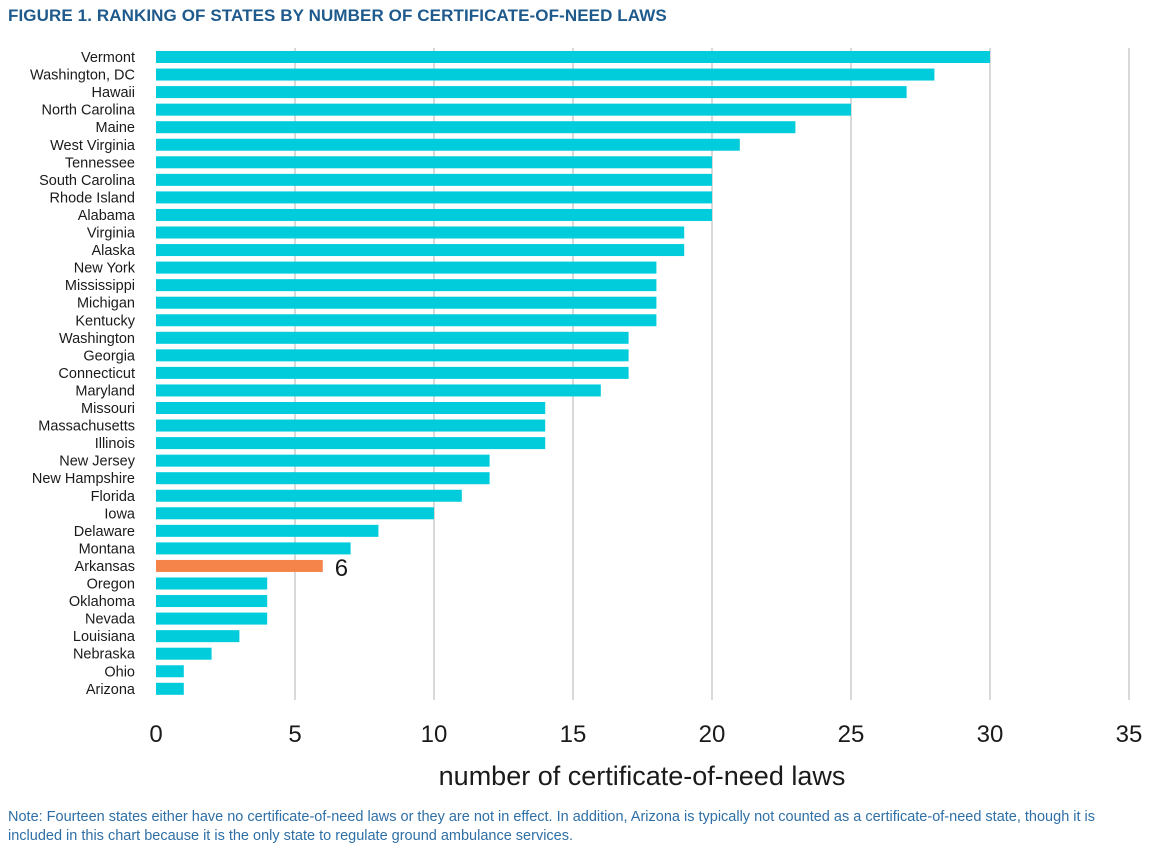  Describe the element at coordinates (476, 127) in the screenshot. I see `bar-maine` at that location.